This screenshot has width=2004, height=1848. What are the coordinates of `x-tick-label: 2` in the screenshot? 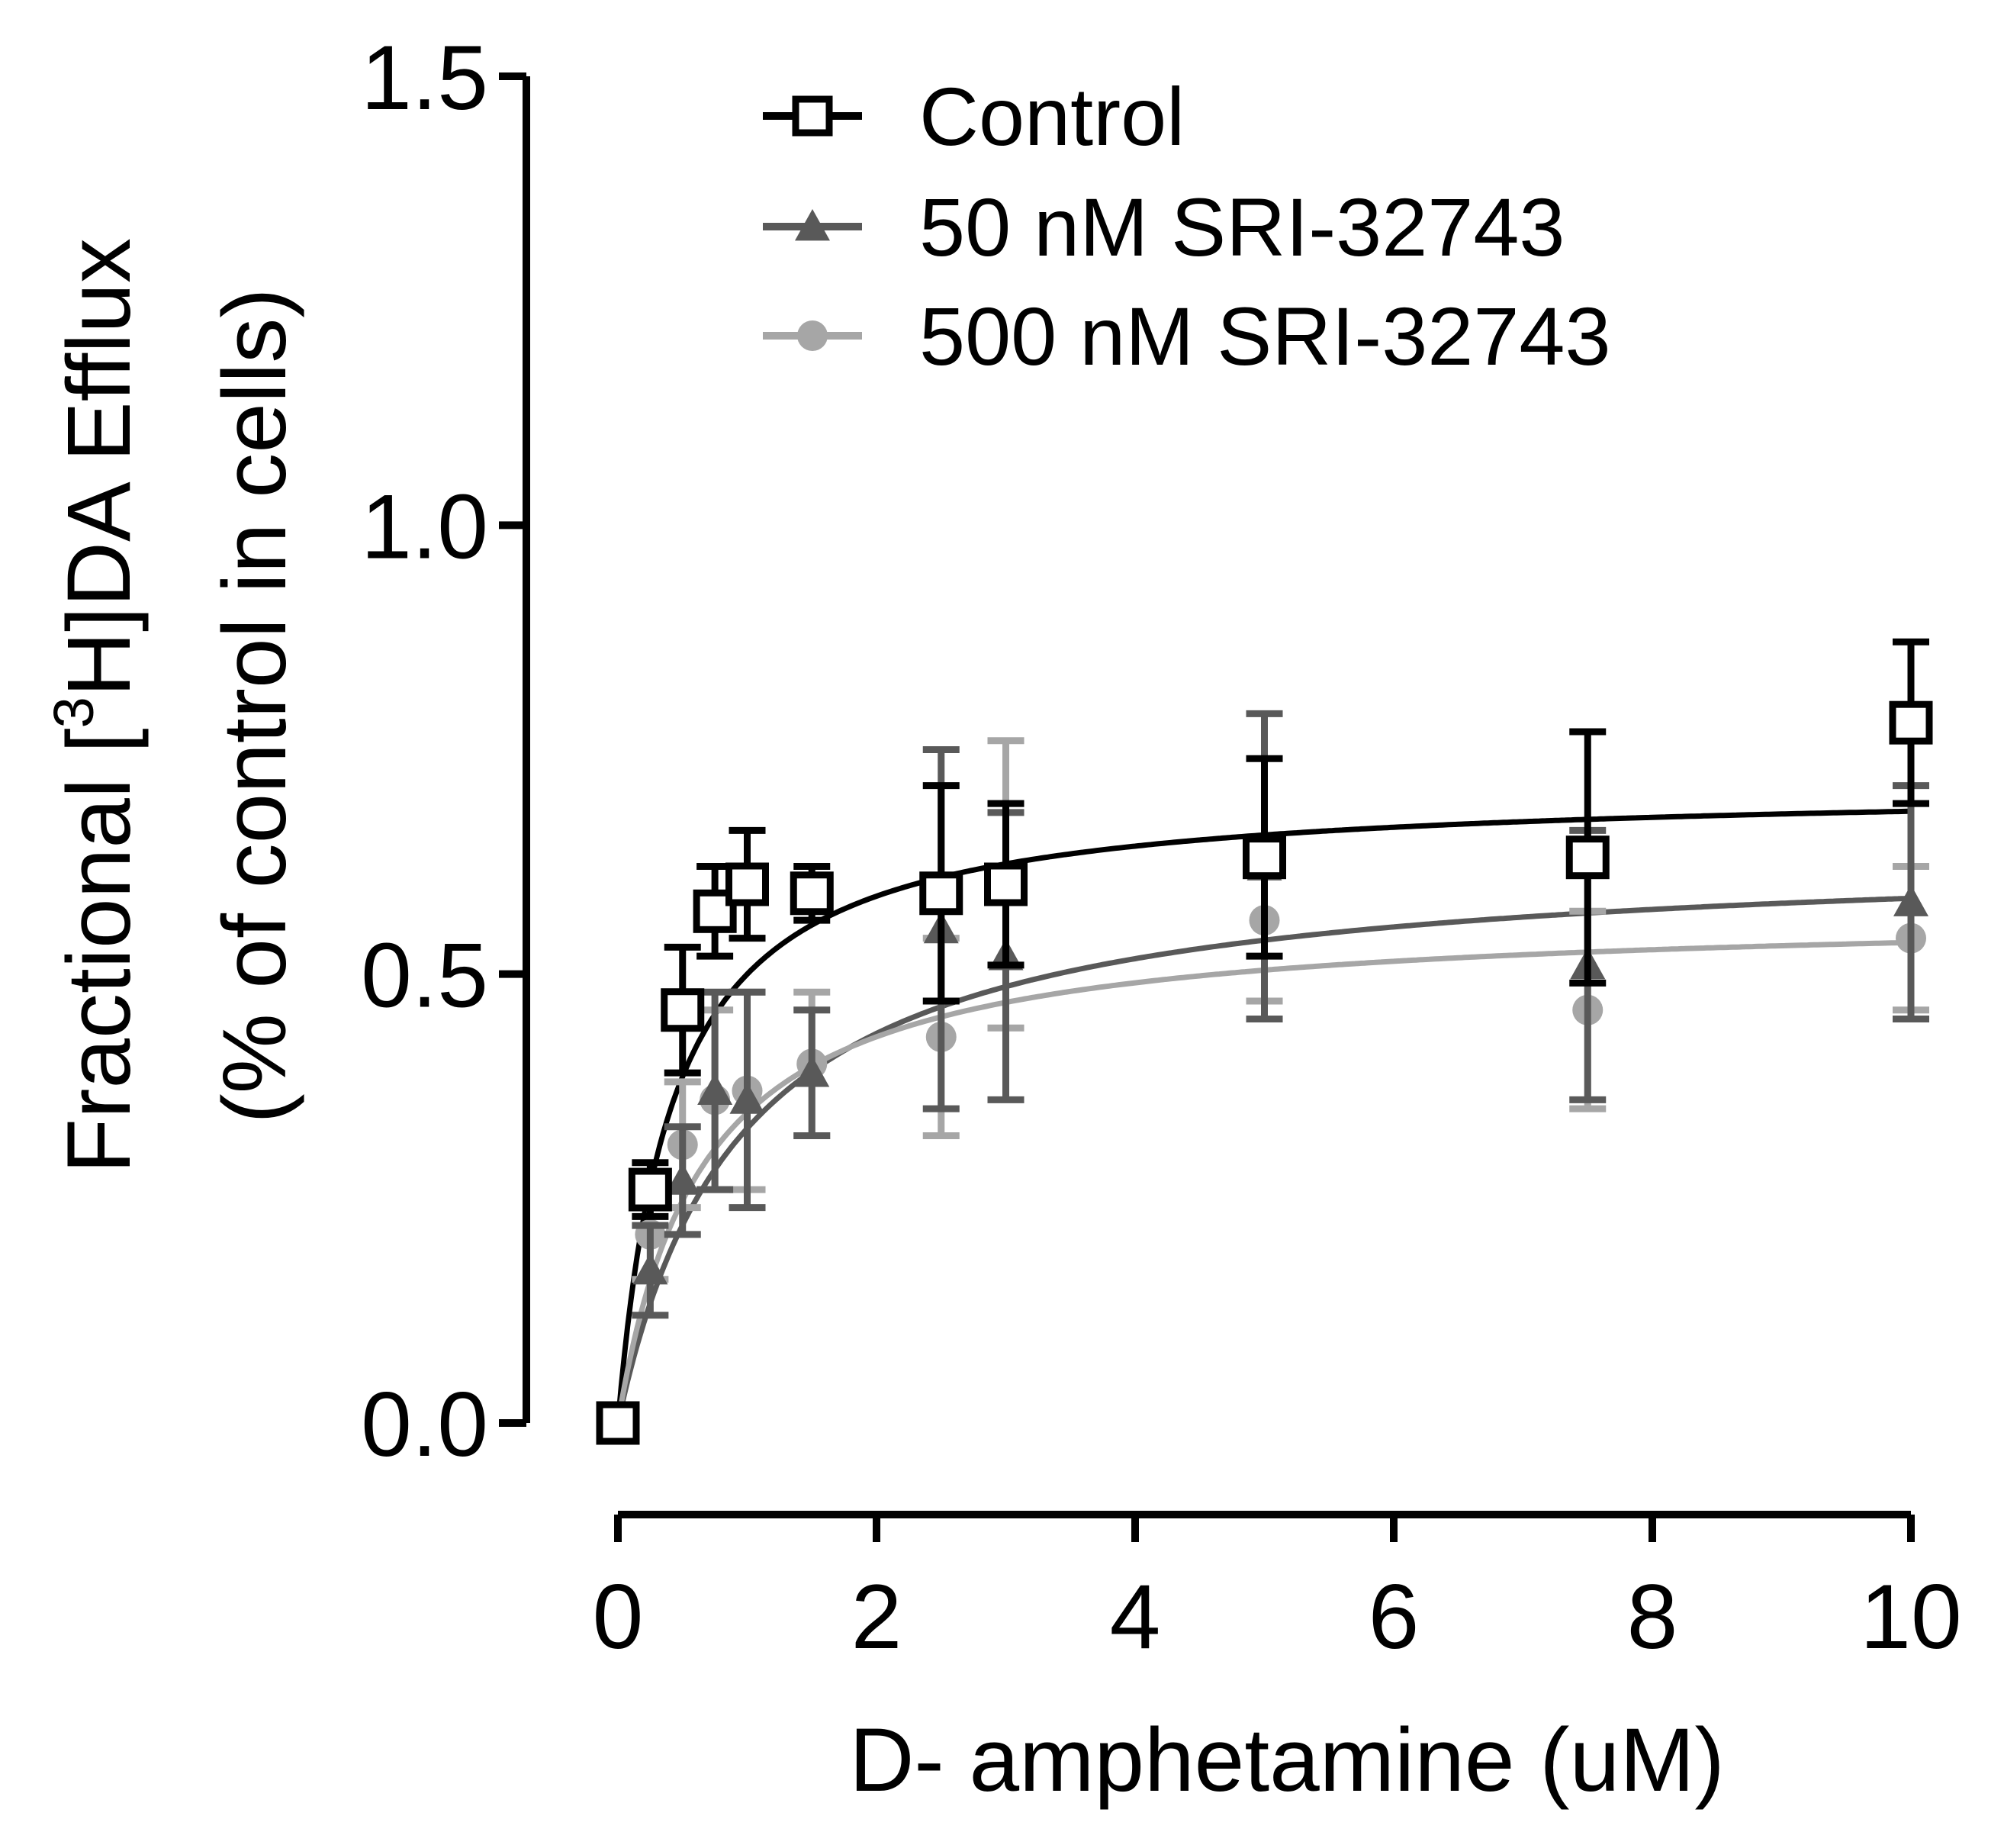 It's located at (876, 1617).